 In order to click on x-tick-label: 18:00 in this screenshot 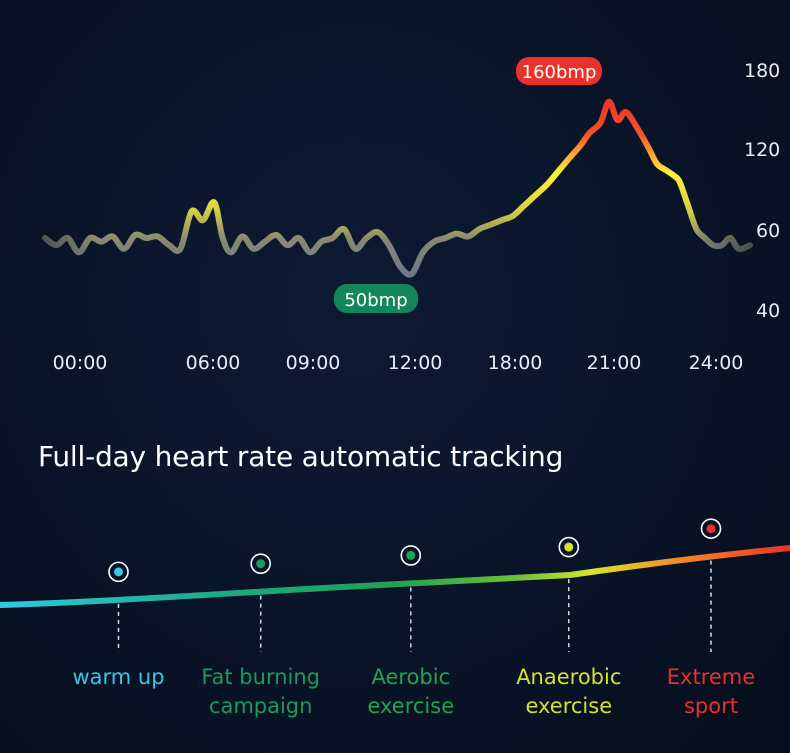, I will do `click(515, 363)`.